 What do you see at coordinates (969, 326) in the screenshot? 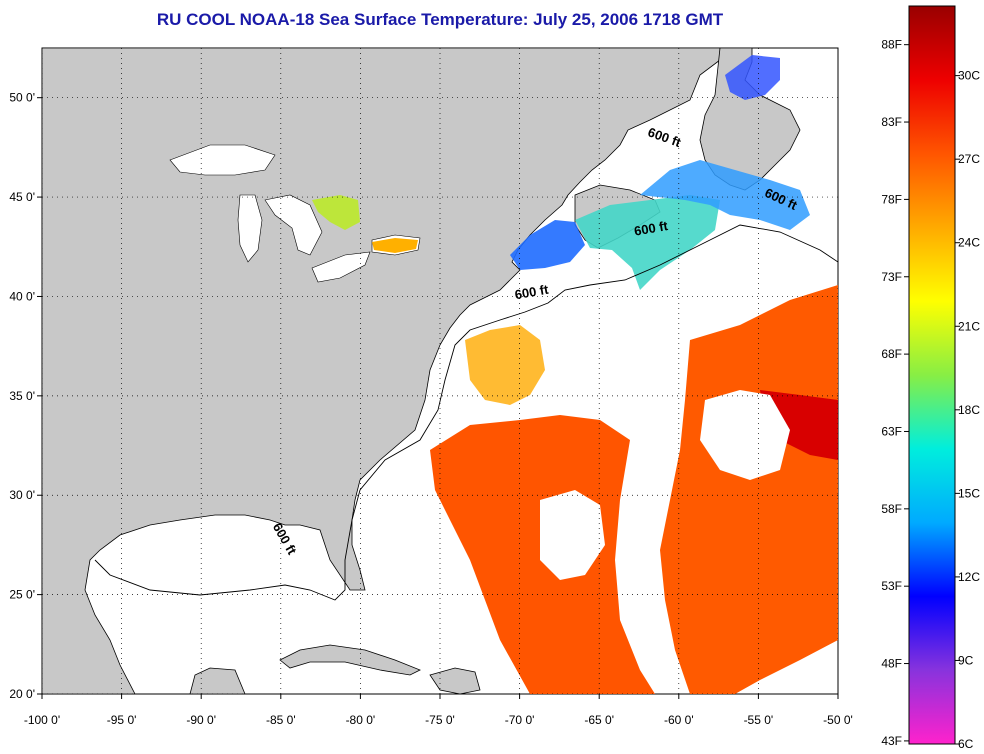
I see `colorbar-c-label: 21C` at bounding box center [969, 326].